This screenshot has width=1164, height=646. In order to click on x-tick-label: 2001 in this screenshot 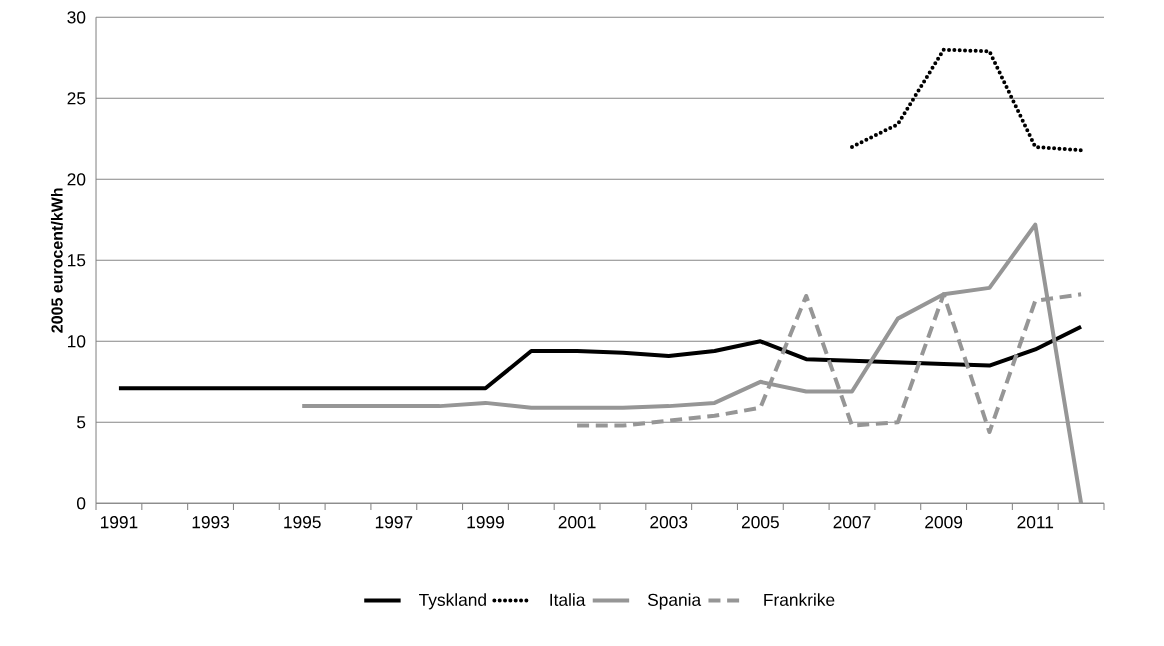, I will do `click(577, 522)`.